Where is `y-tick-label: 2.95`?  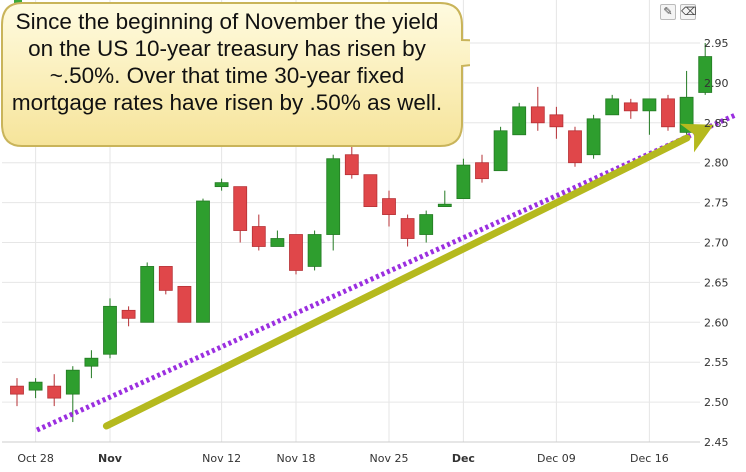
y-tick-label: 2.95 is located at coordinates (716, 43).